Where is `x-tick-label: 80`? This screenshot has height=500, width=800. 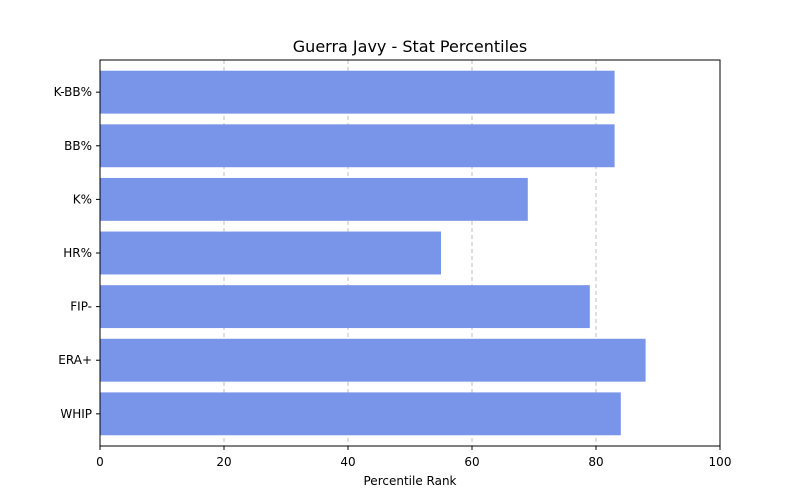
x-tick-label: 80 is located at coordinates (595, 462).